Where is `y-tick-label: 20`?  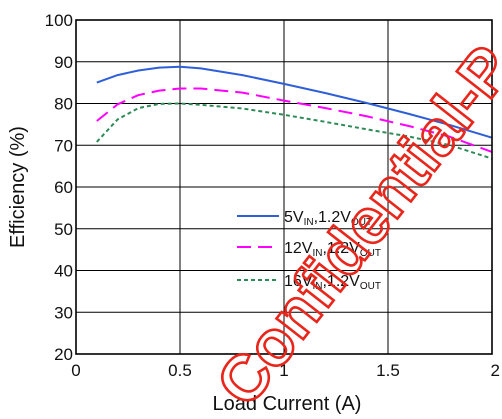 y-tick-label: 20 is located at coordinates (63, 354).